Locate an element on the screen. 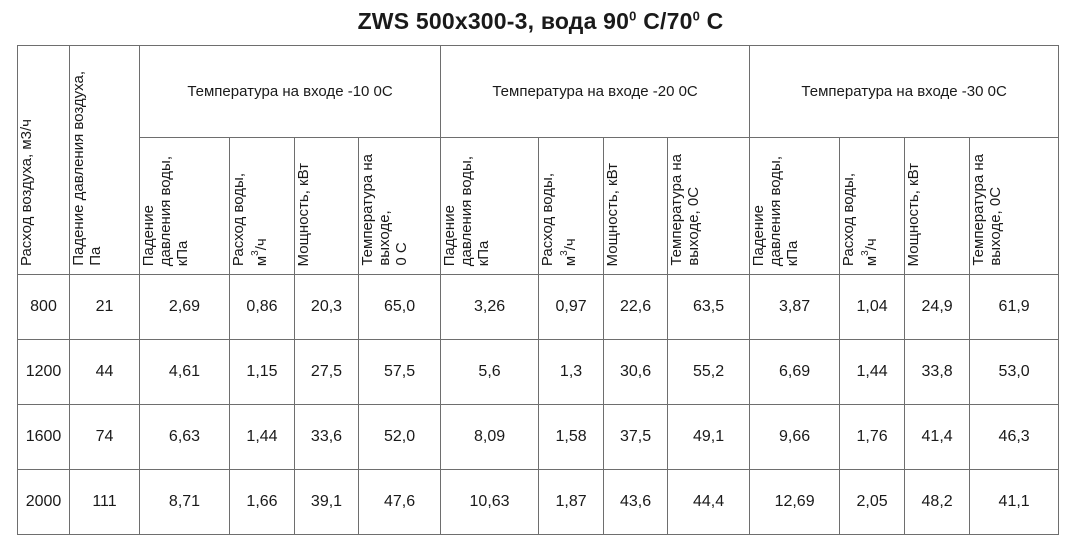 The width and height of the screenshot is (1081, 555). table-cell: 1600 is located at coordinates (43, 437).